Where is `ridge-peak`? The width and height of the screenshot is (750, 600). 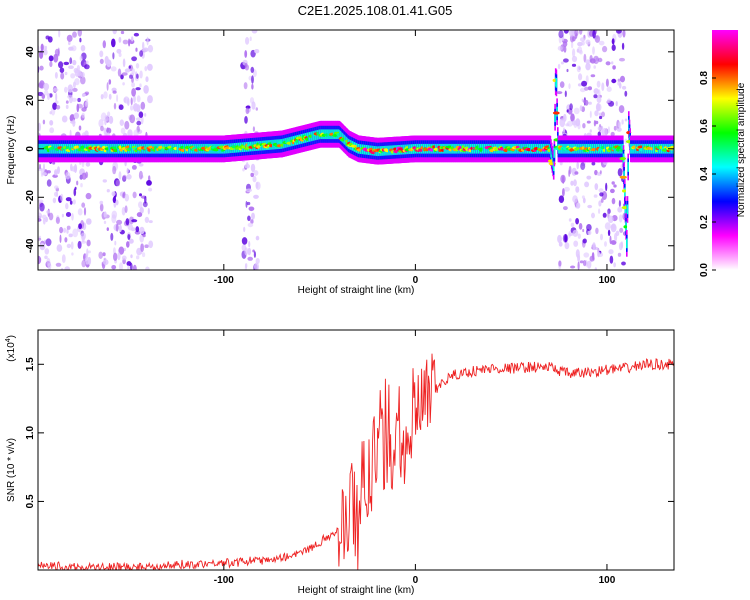
ridge-peak is located at coordinates (622, 159).